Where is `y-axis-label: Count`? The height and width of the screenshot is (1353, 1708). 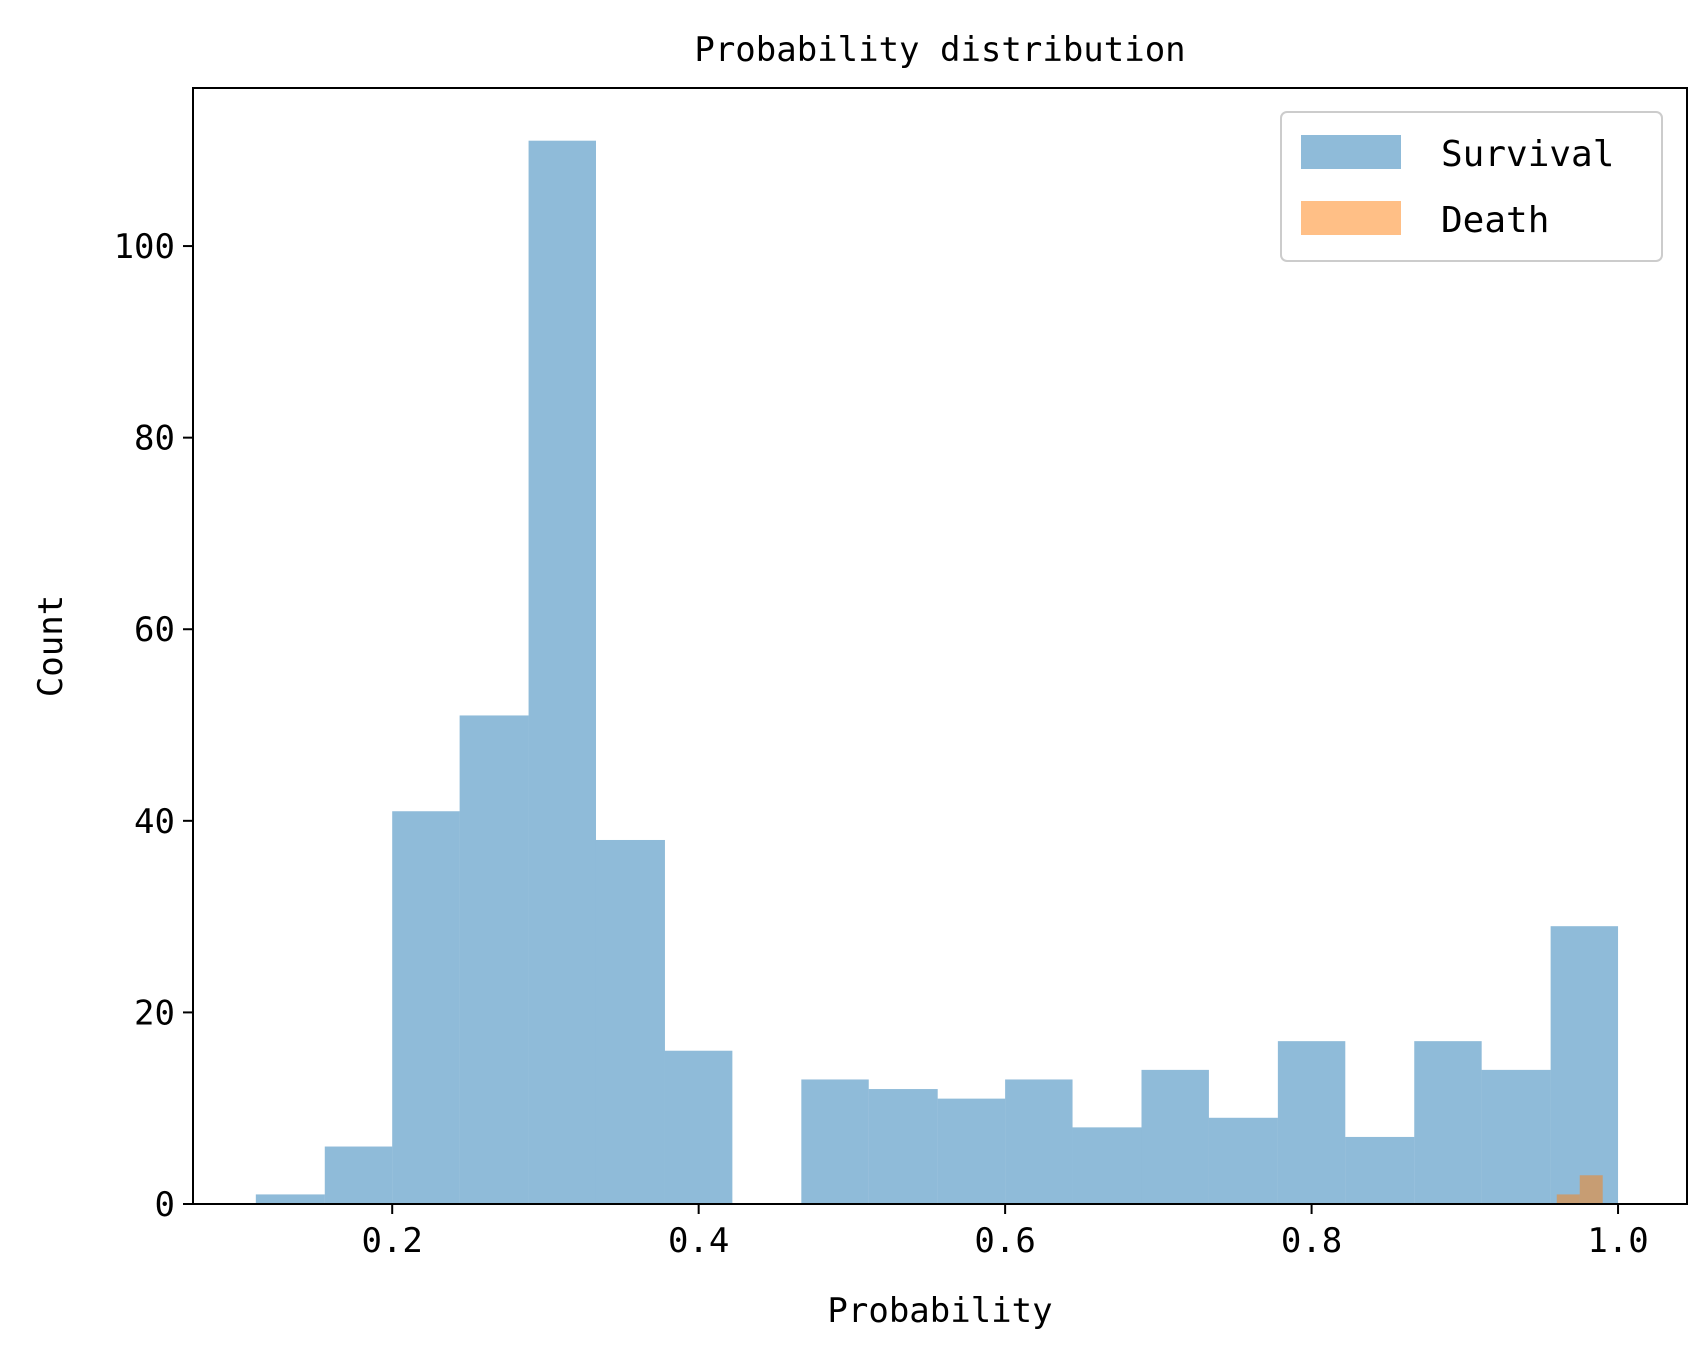
y-axis-label: Count is located at coordinates (51, 646).